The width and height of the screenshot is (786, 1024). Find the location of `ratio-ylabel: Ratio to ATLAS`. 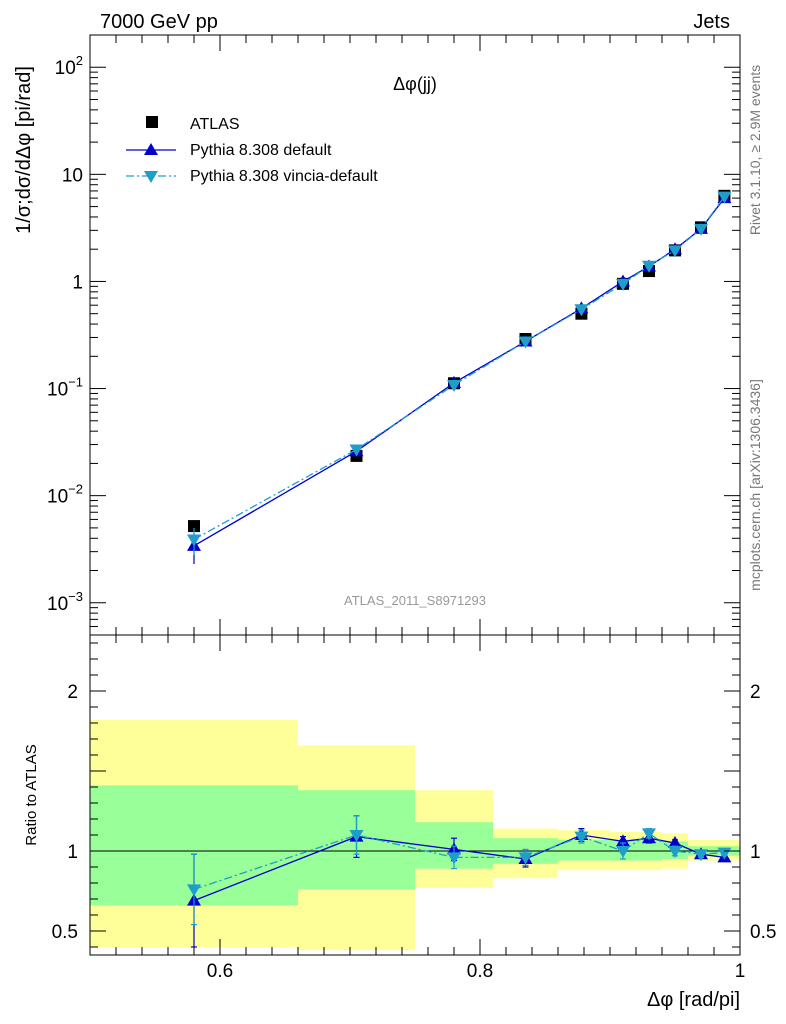

ratio-ylabel: Ratio to ATLAS is located at coordinates (31, 794).